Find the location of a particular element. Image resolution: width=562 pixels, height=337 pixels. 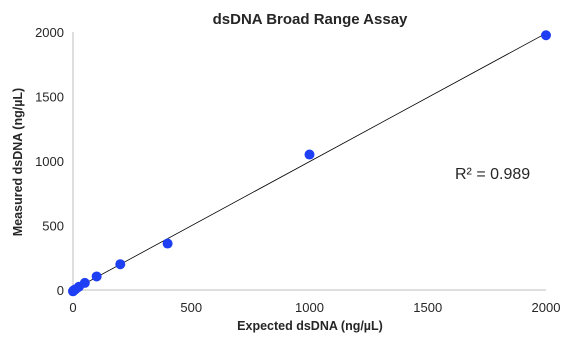

chart-title: dsDNA Broad Range Assay is located at coordinates (310, 19).